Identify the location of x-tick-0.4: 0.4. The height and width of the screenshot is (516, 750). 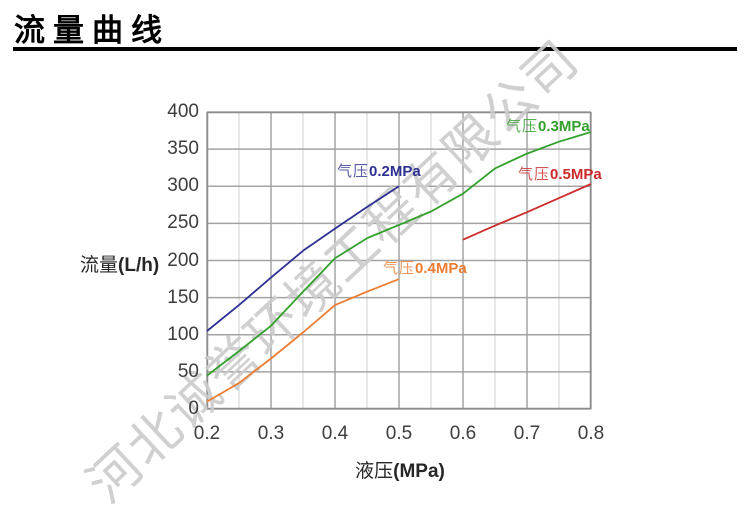
(335, 433).